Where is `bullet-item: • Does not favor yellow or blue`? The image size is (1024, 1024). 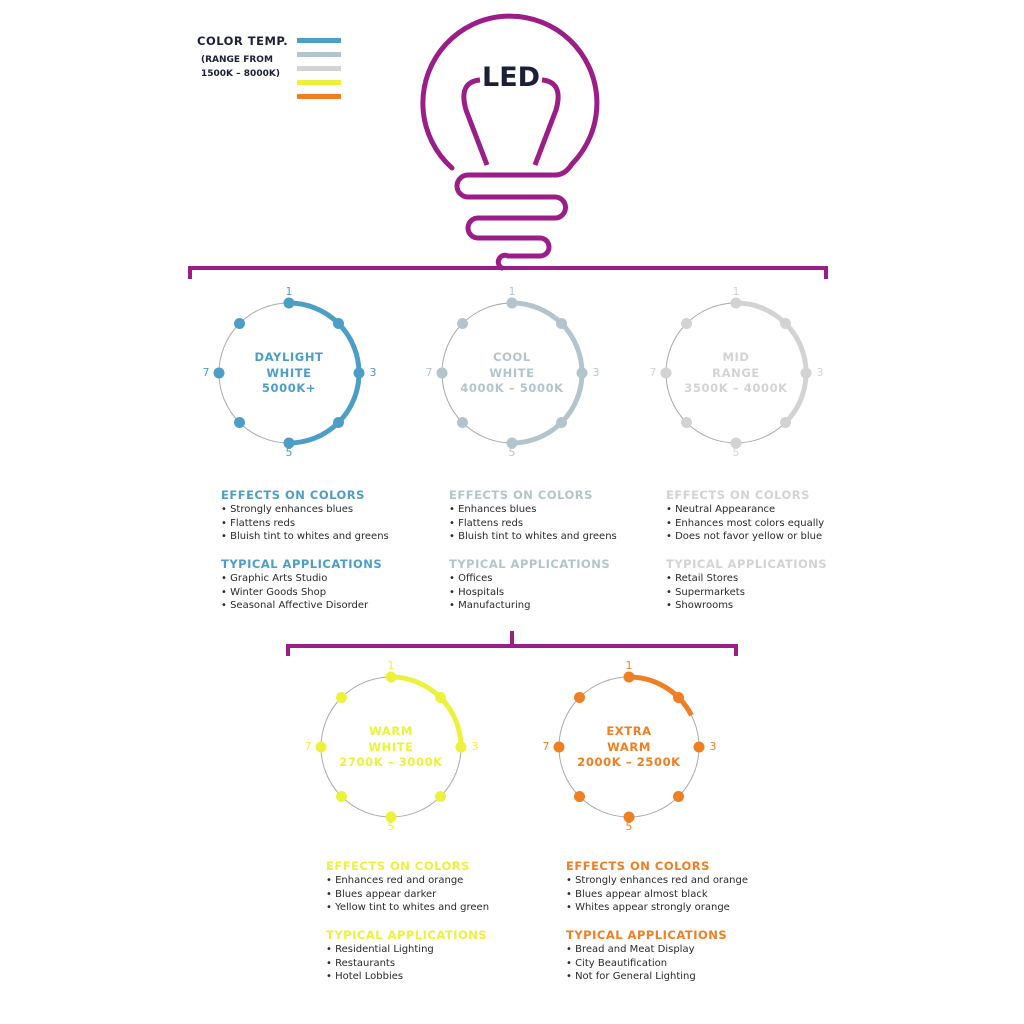 bullet-item: • Does not favor yellow or blue is located at coordinates (786, 537).